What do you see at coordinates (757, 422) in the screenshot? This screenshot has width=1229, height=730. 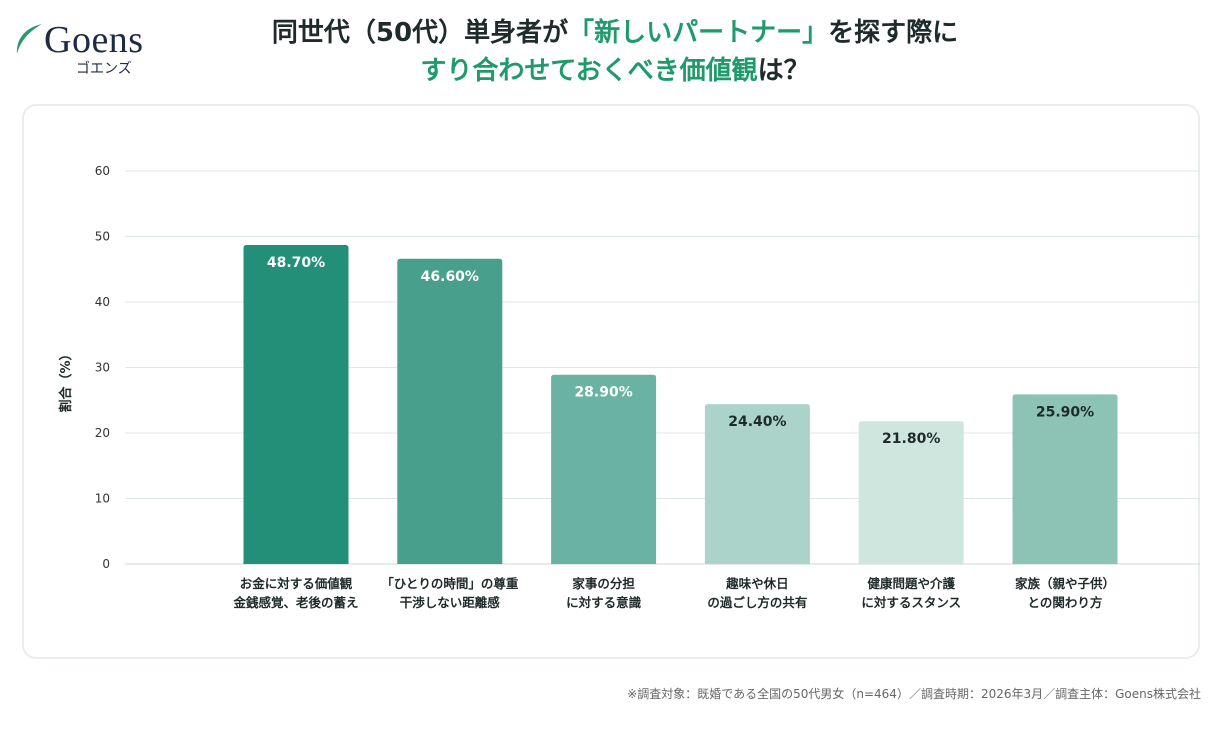 I see `data-label: 24.40%` at bounding box center [757, 422].